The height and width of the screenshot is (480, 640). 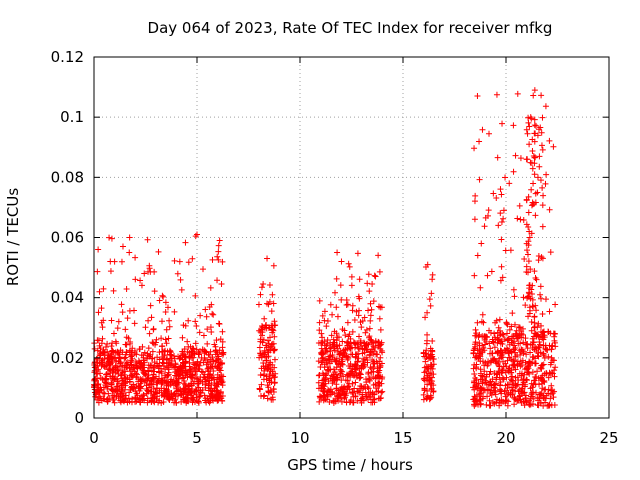 I want to click on x-tick-label: 25, so click(x=608, y=438).